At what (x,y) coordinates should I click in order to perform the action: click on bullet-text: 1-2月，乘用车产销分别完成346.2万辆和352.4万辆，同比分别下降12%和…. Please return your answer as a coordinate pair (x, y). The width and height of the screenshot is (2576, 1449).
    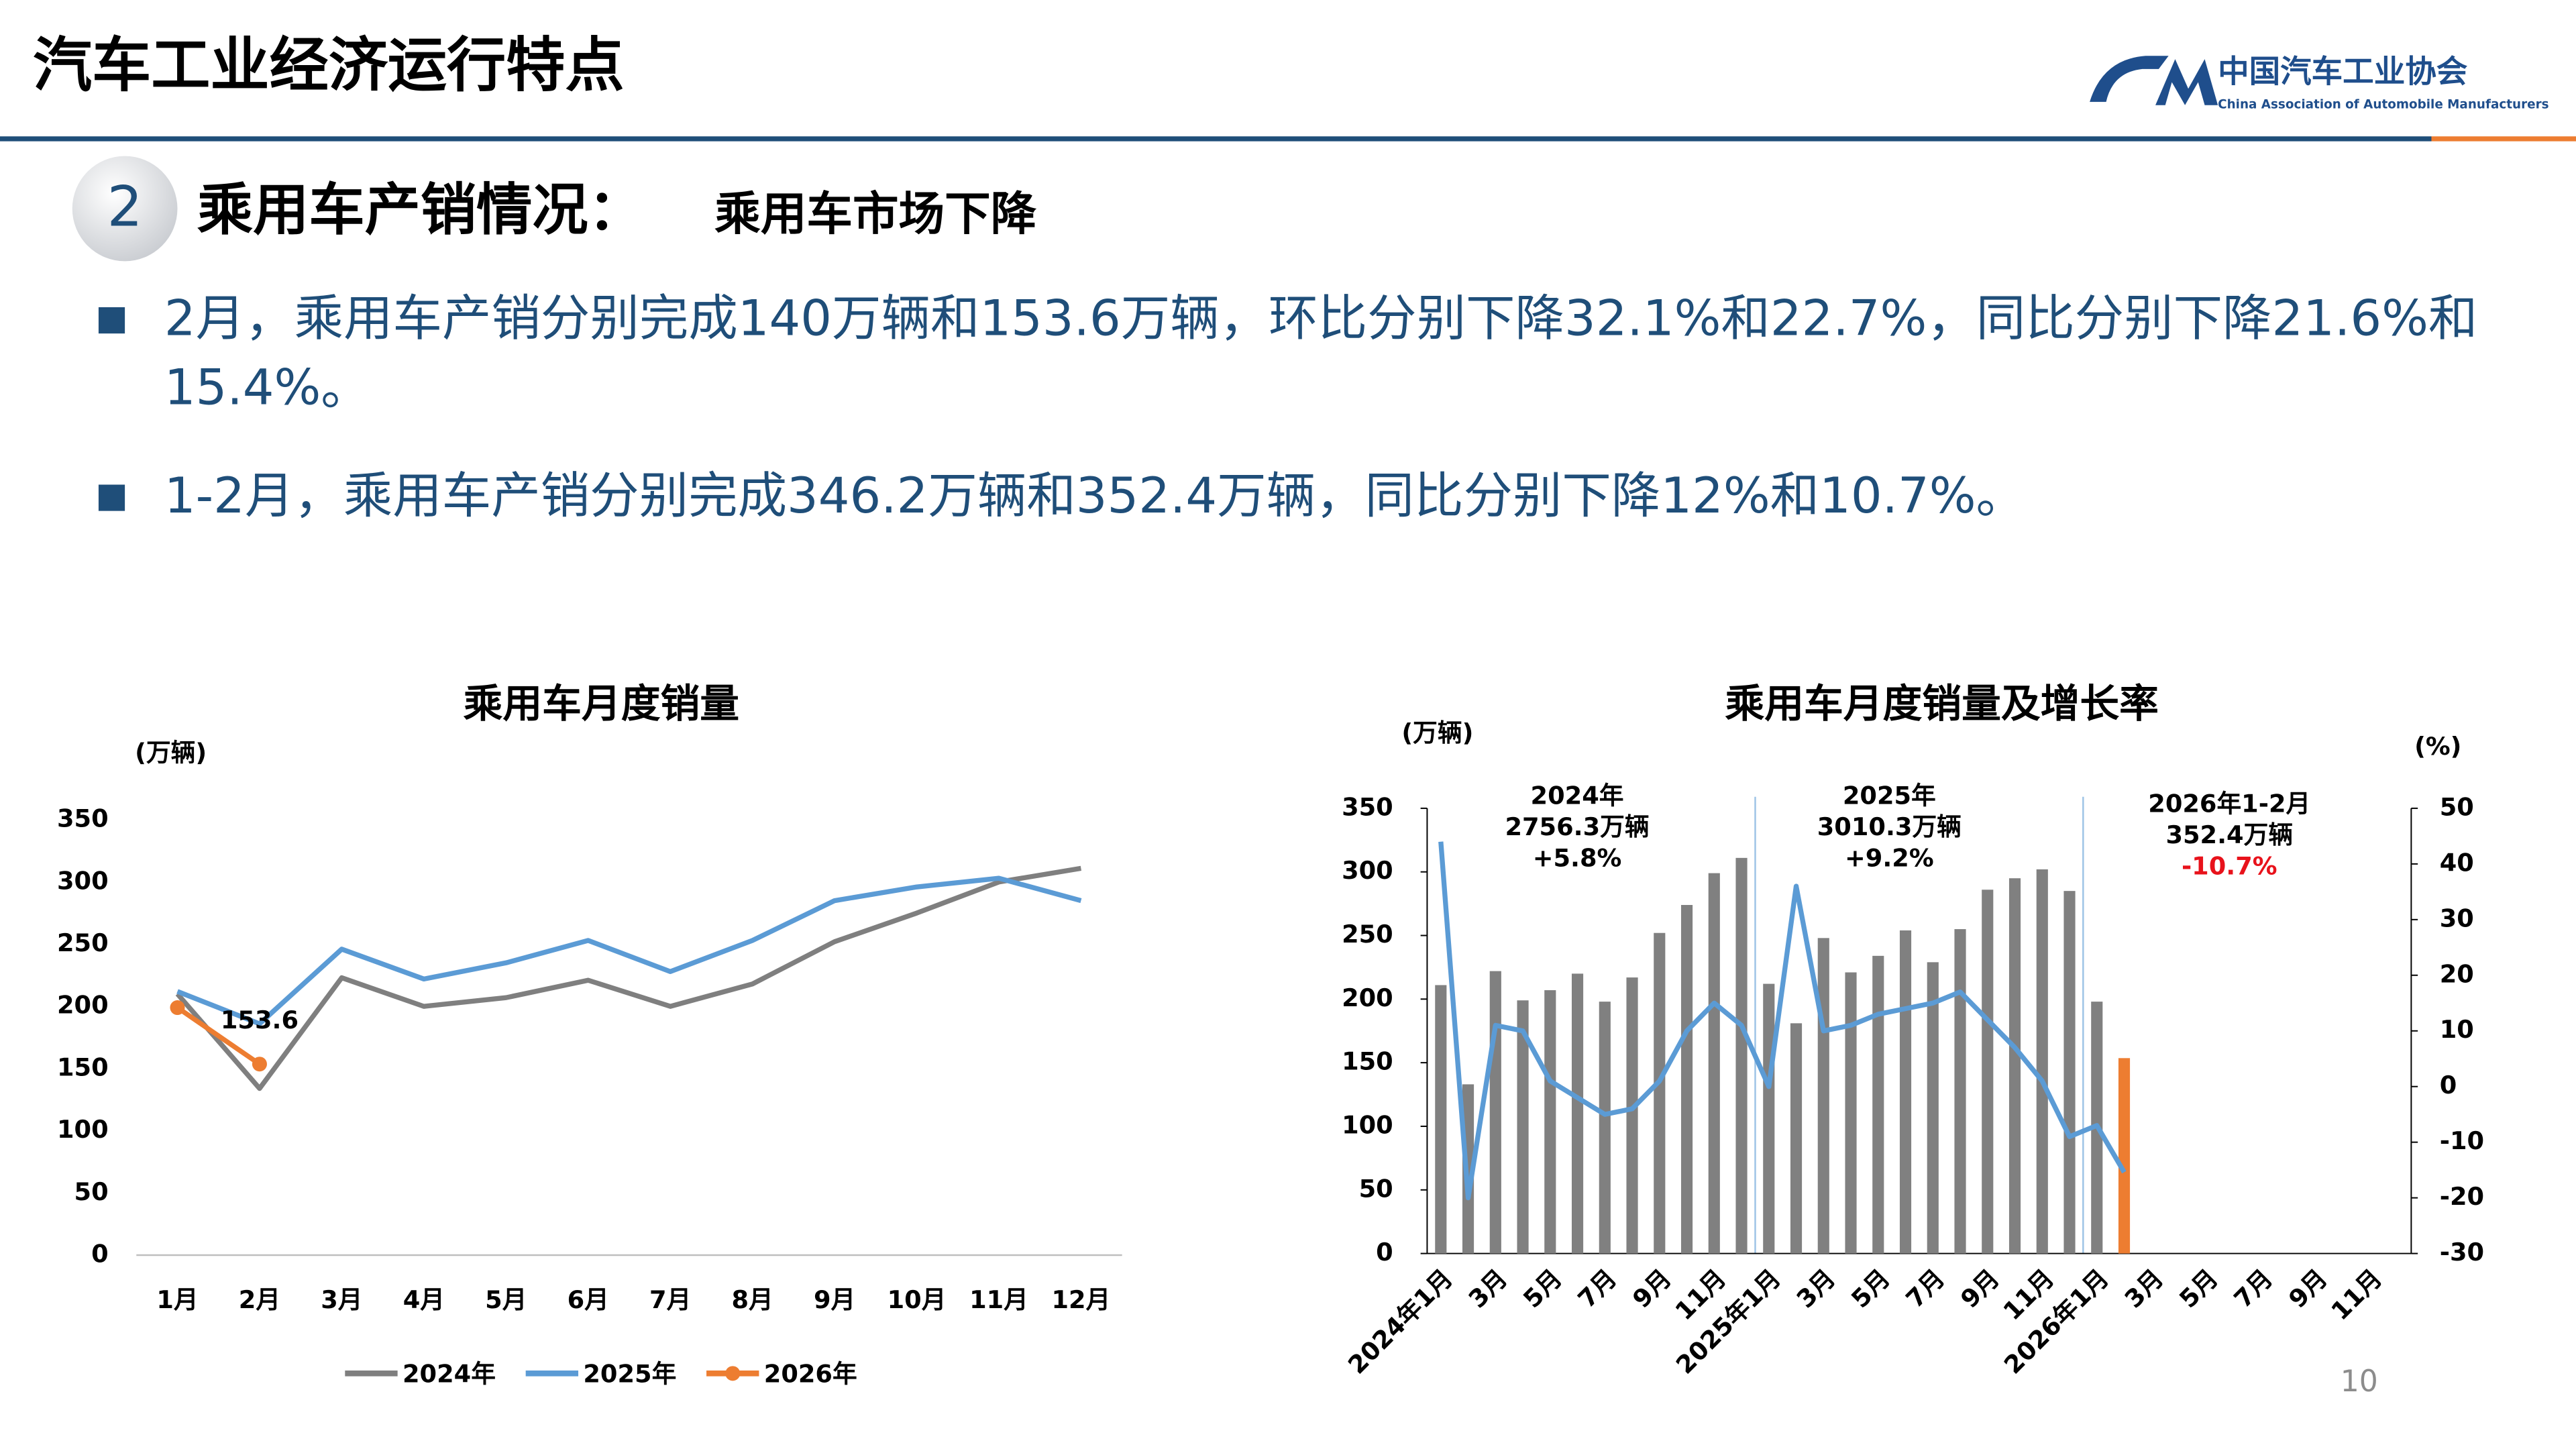
    Looking at the image, I should click on (1094, 497).